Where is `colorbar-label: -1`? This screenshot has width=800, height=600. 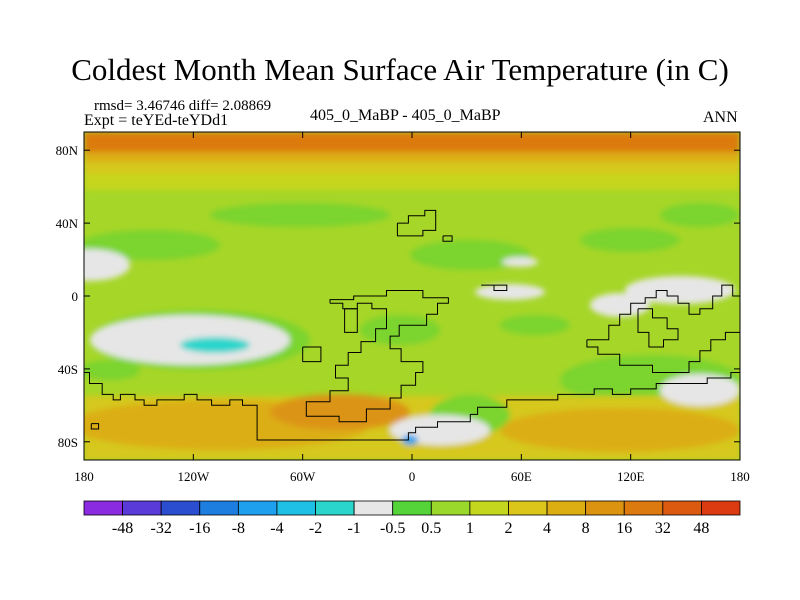
colorbar-label: -1 is located at coordinates (353, 528).